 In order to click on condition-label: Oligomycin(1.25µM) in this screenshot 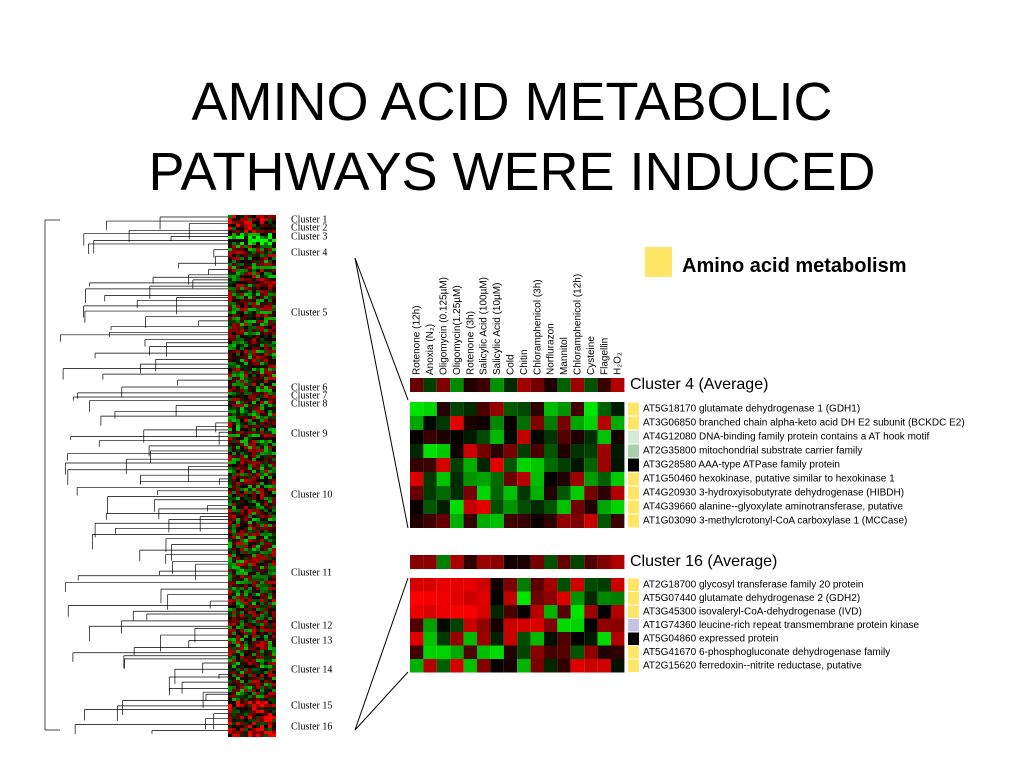, I will do `click(457, 330)`.